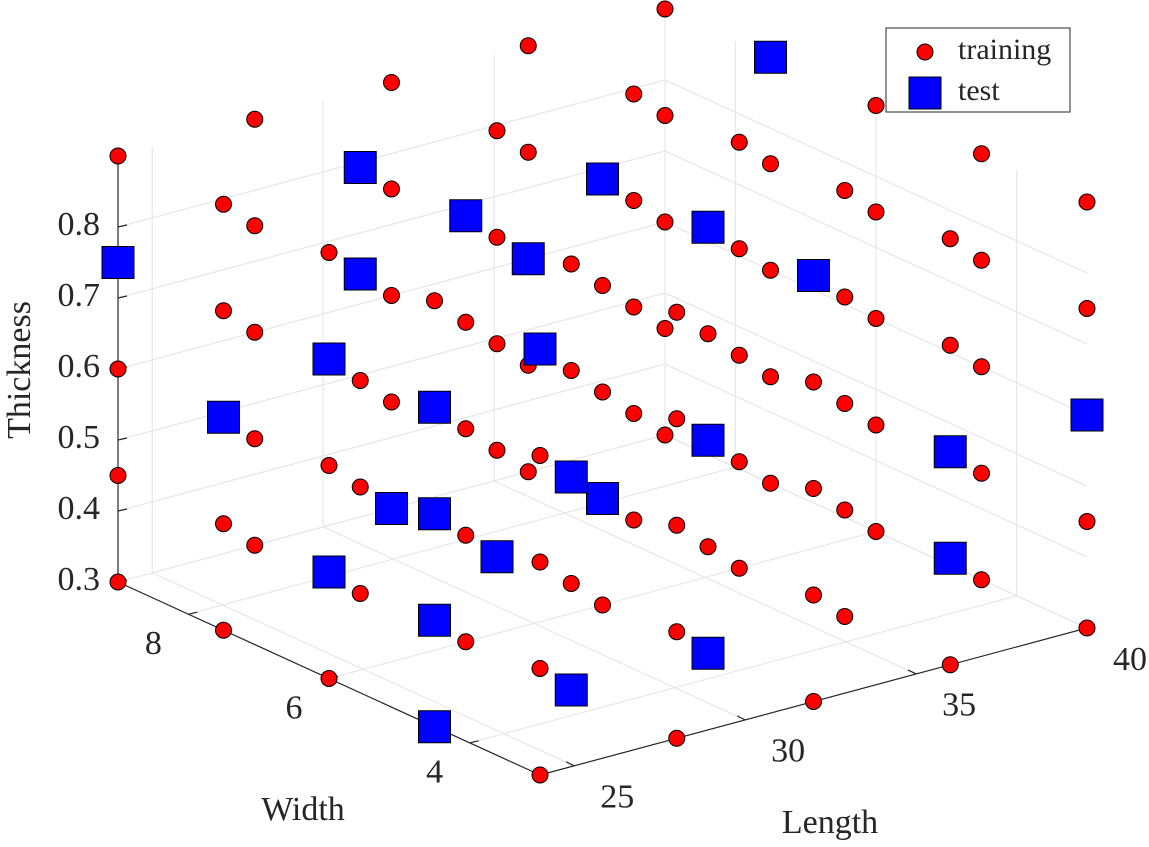  What do you see at coordinates (294, 707) in the screenshot?
I see `y-tick-label: 6` at bounding box center [294, 707].